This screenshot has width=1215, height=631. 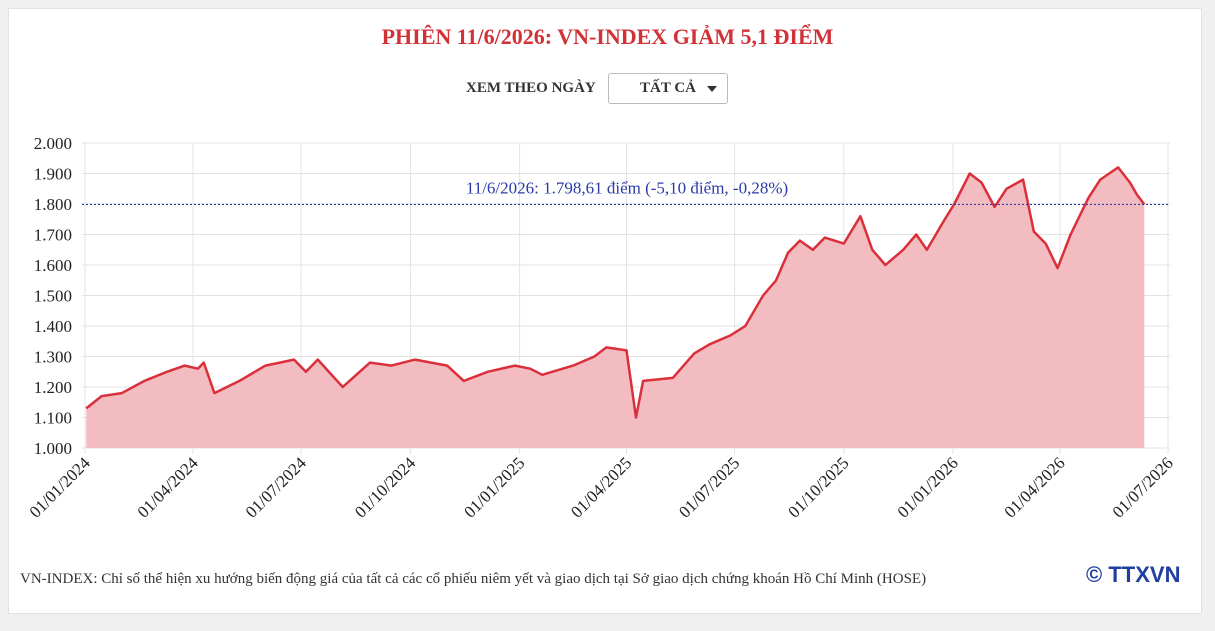 What do you see at coordinates (53, 387) in the screenshot?
I see `y-tick-label: 1.200` at bounding box center [53, 387].